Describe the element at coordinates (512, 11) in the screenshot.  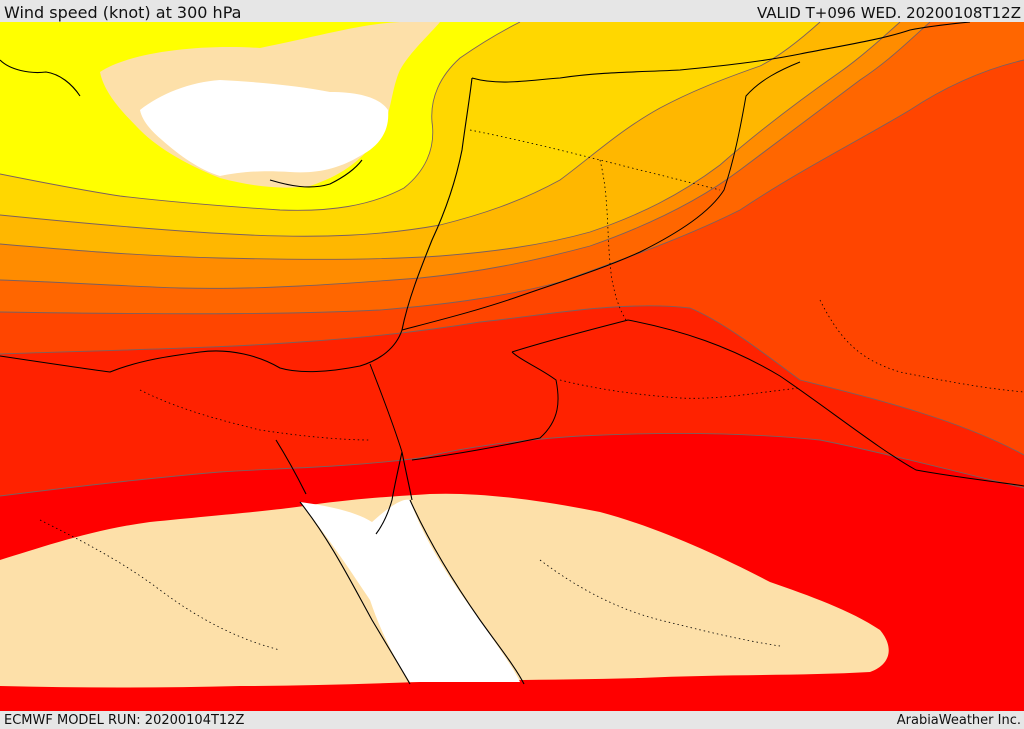
I see `header-bar` at that location.